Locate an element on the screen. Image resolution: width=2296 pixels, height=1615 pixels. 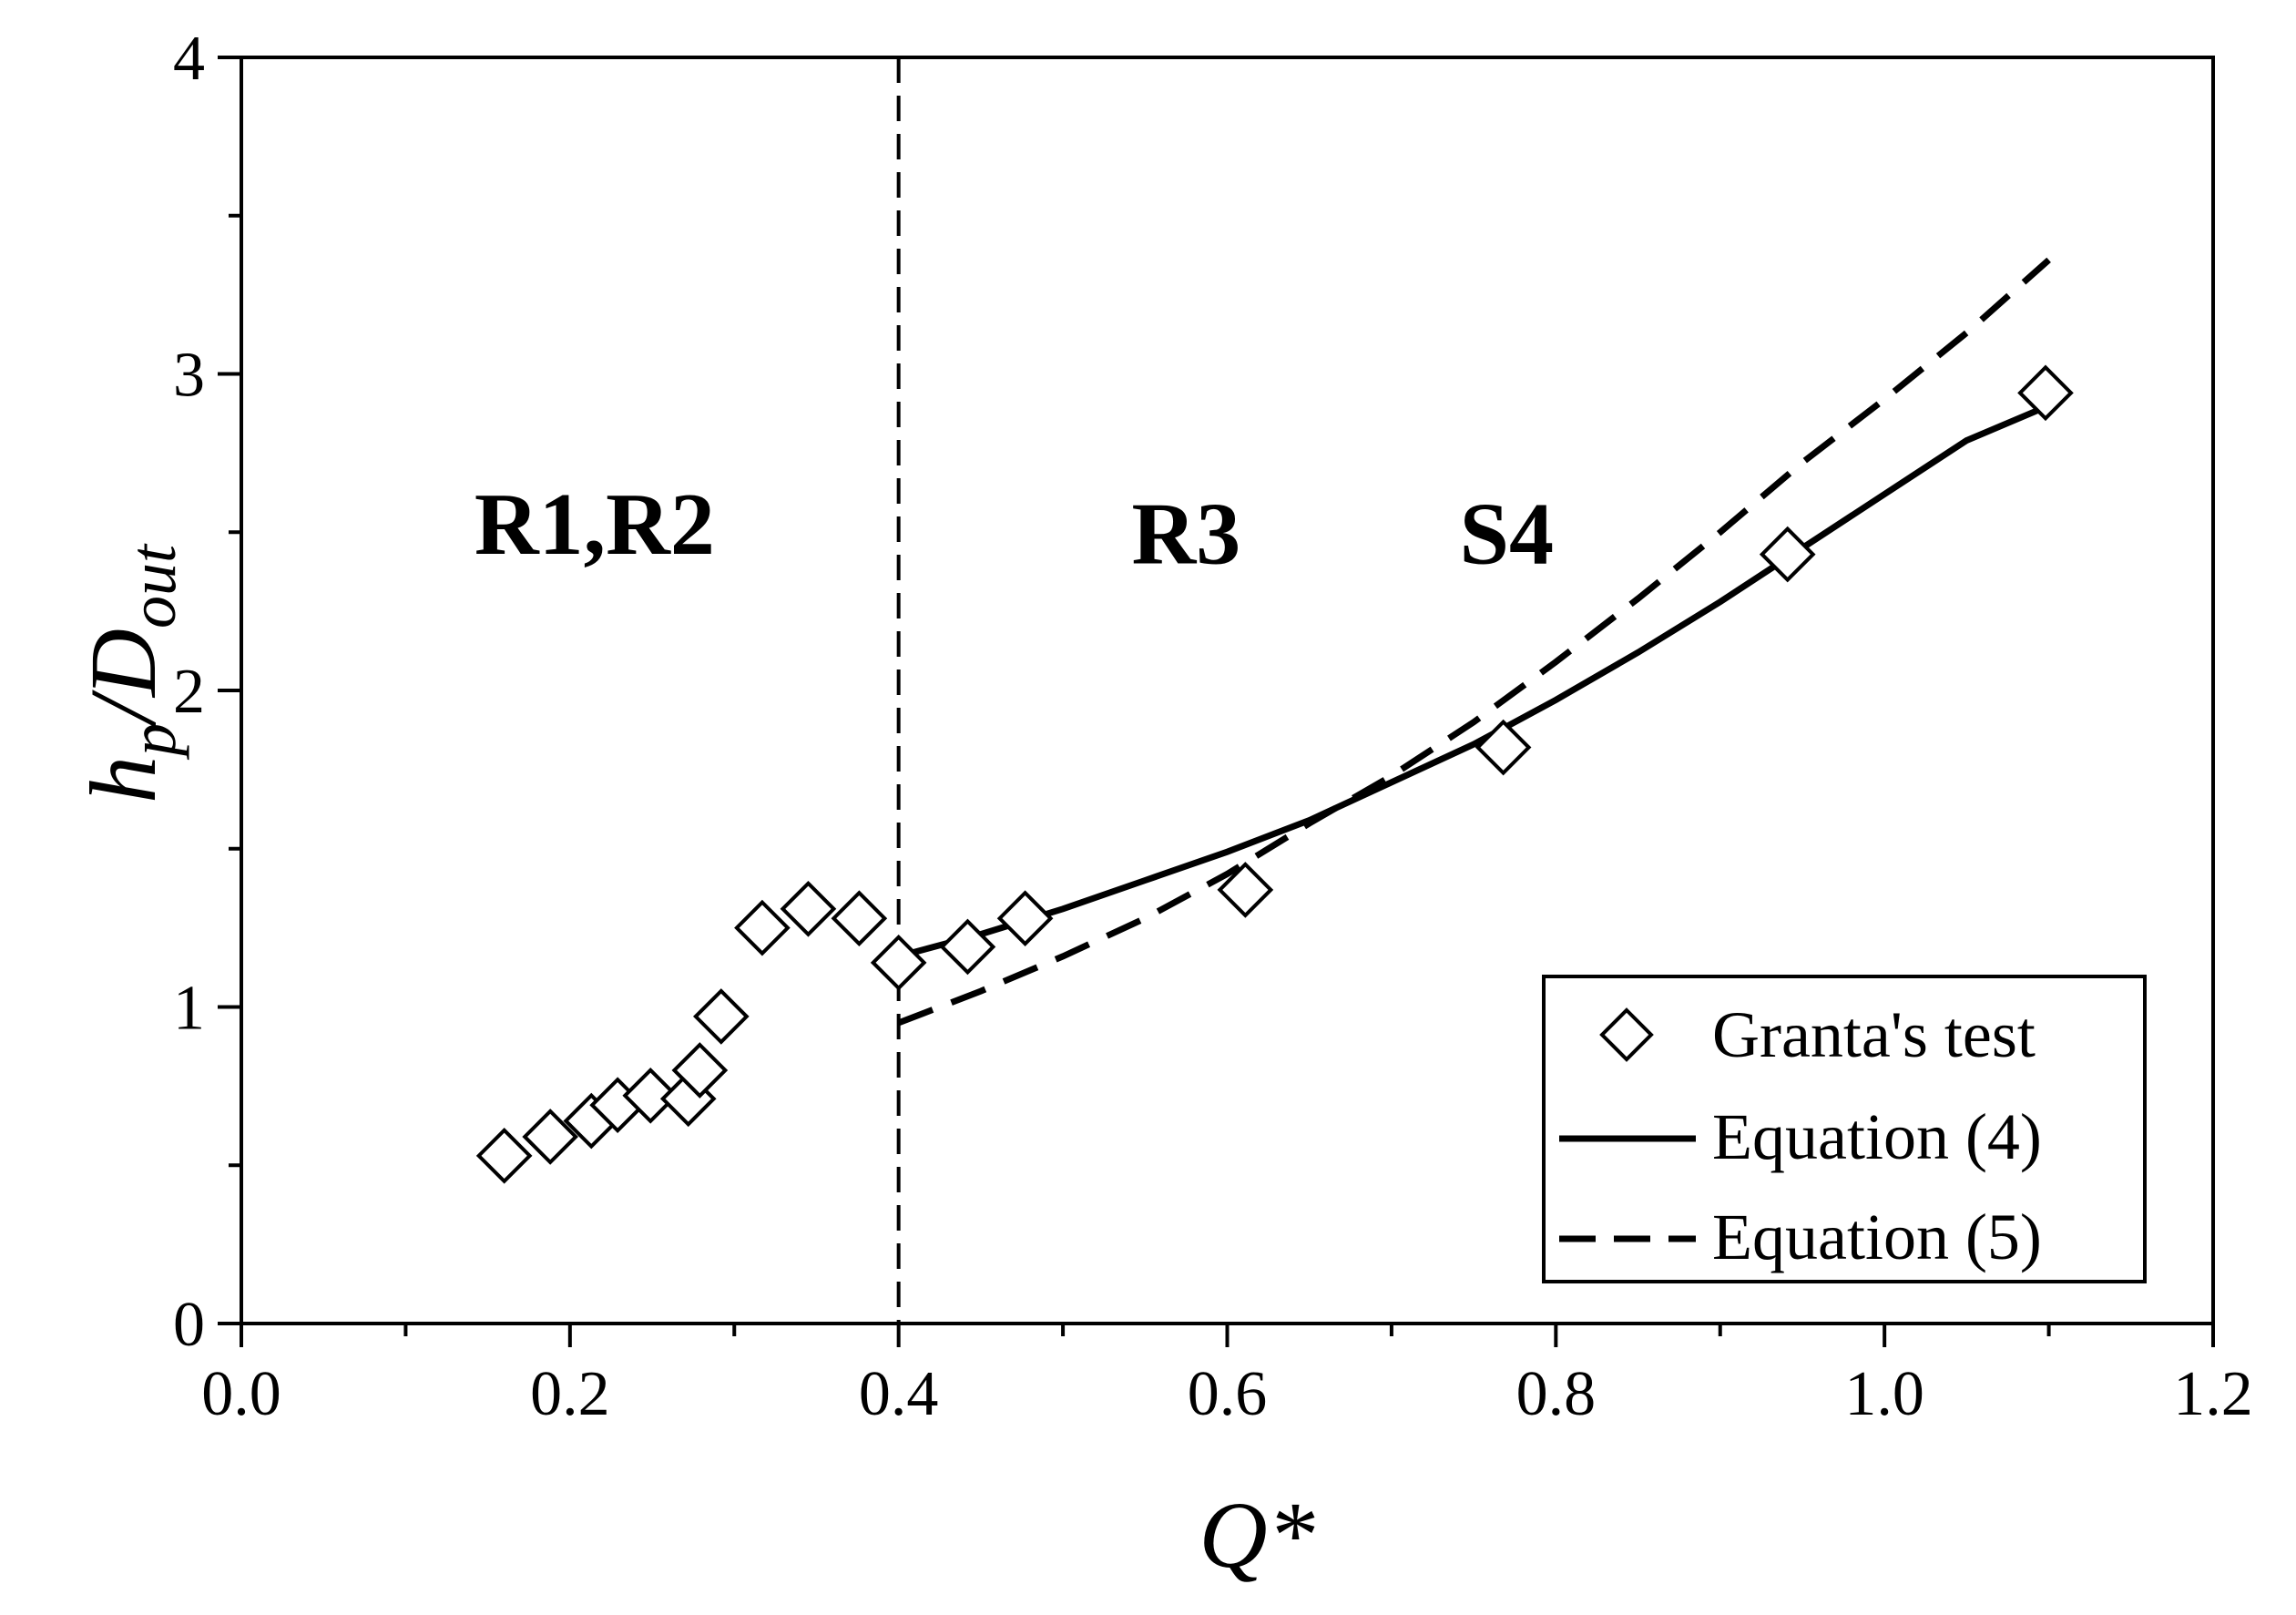
x-tick-label: 1.2 is located at coordinates (2213, 1394).